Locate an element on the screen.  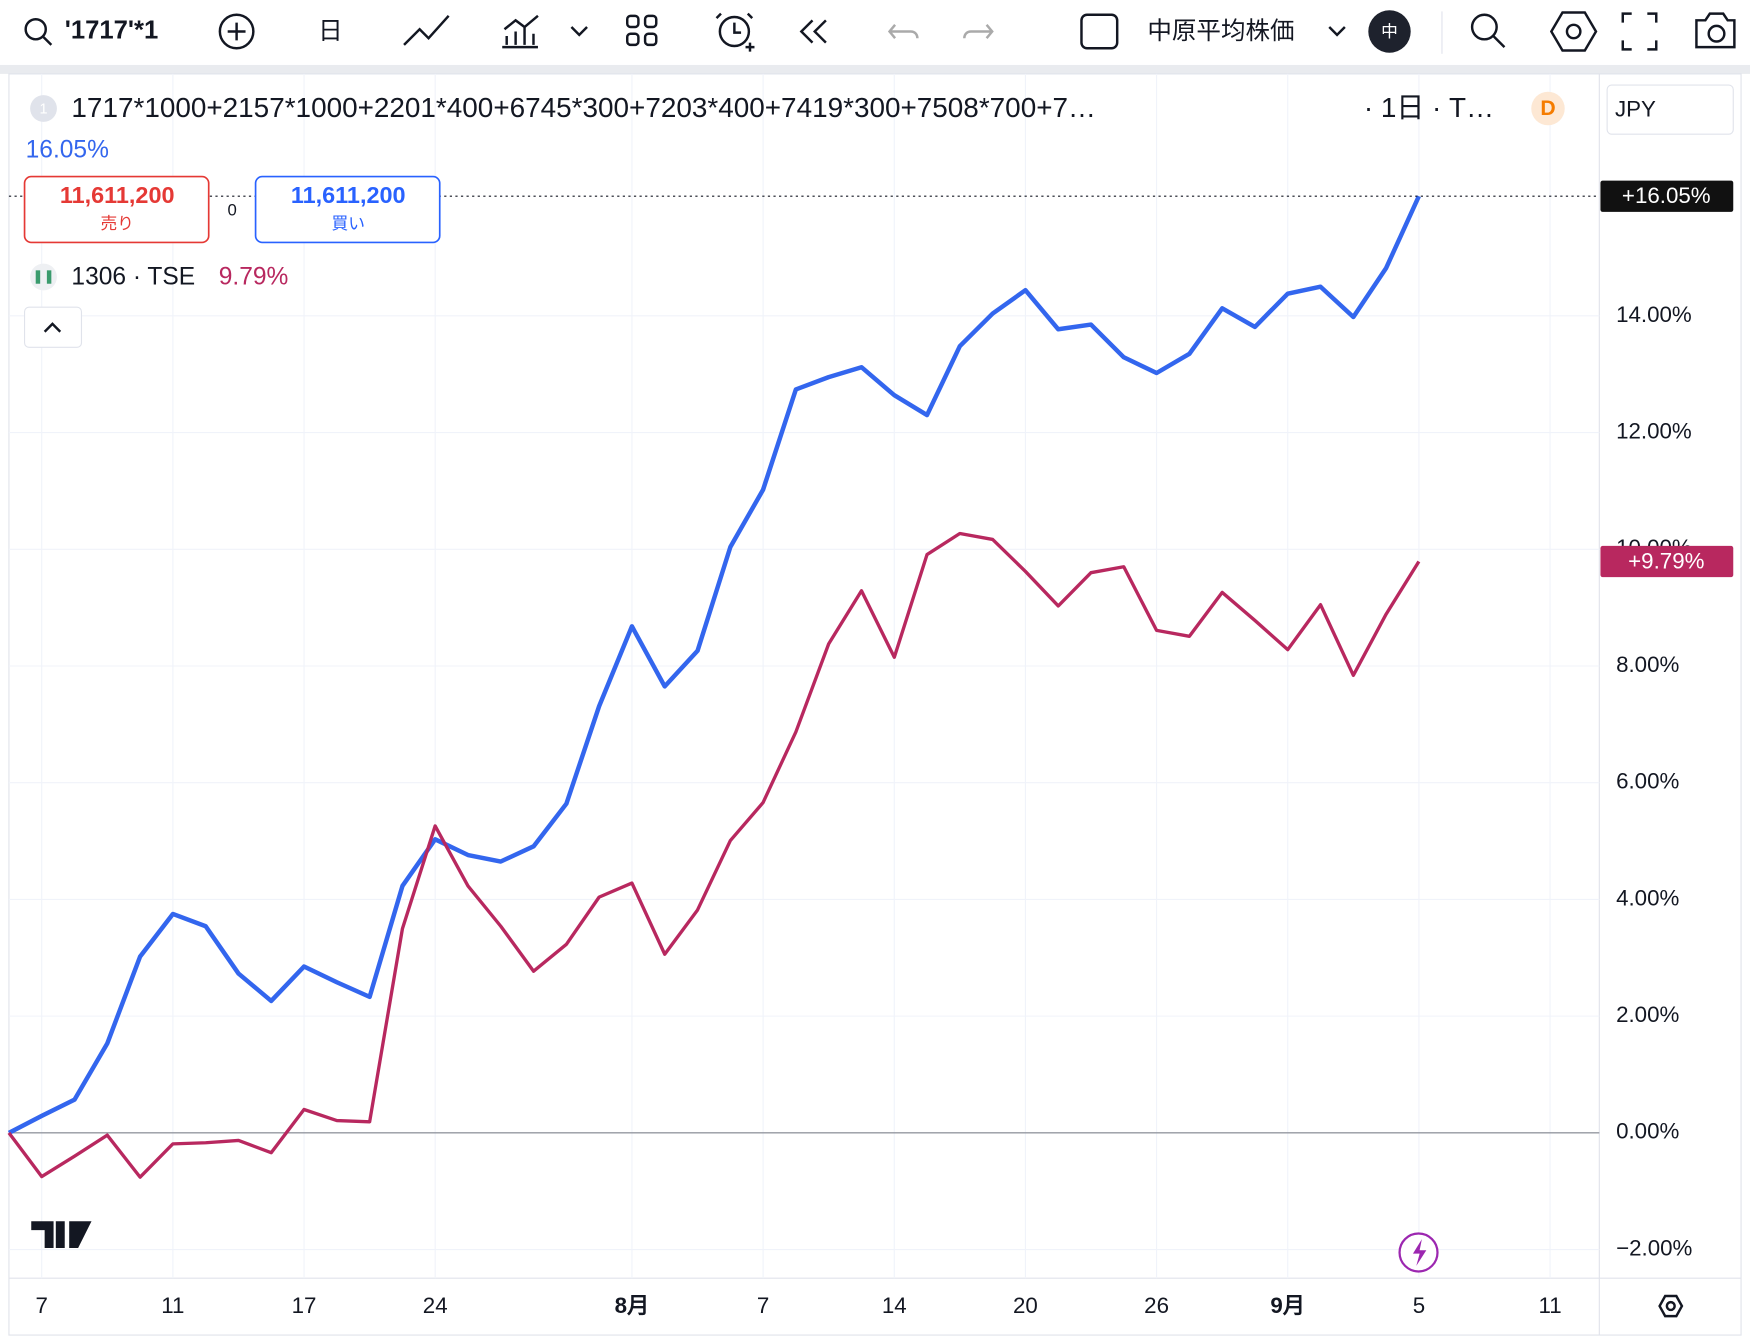
snapshot is located at coordinates (1715, 30).